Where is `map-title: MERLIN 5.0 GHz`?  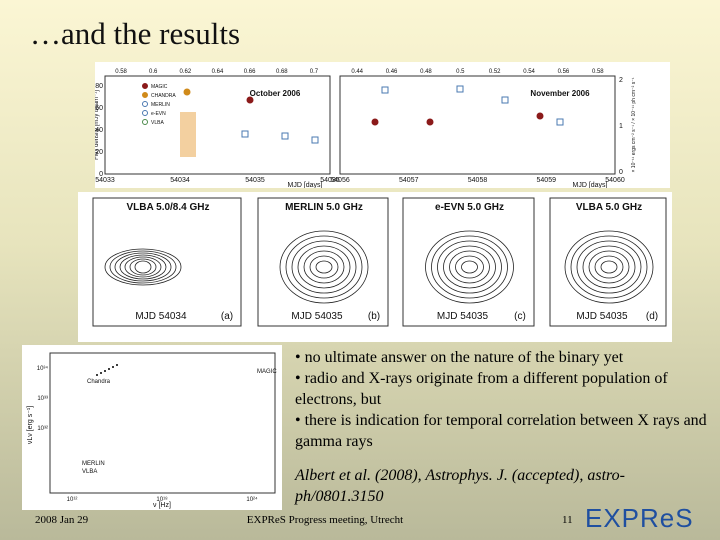
map-title: MERLIN 5.0 GHz is located at coordinates (324, 207).